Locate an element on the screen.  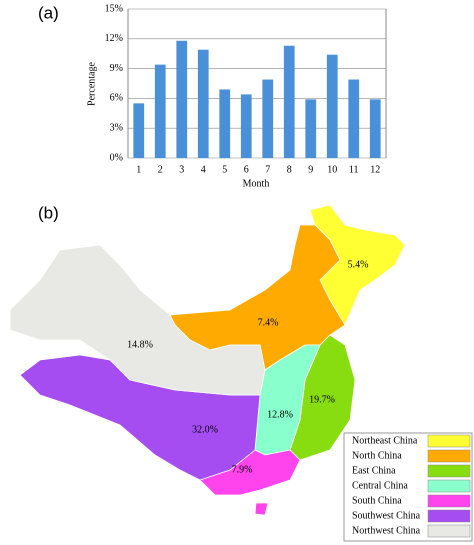
legend-label: East China is located at coordinates (374, 470).